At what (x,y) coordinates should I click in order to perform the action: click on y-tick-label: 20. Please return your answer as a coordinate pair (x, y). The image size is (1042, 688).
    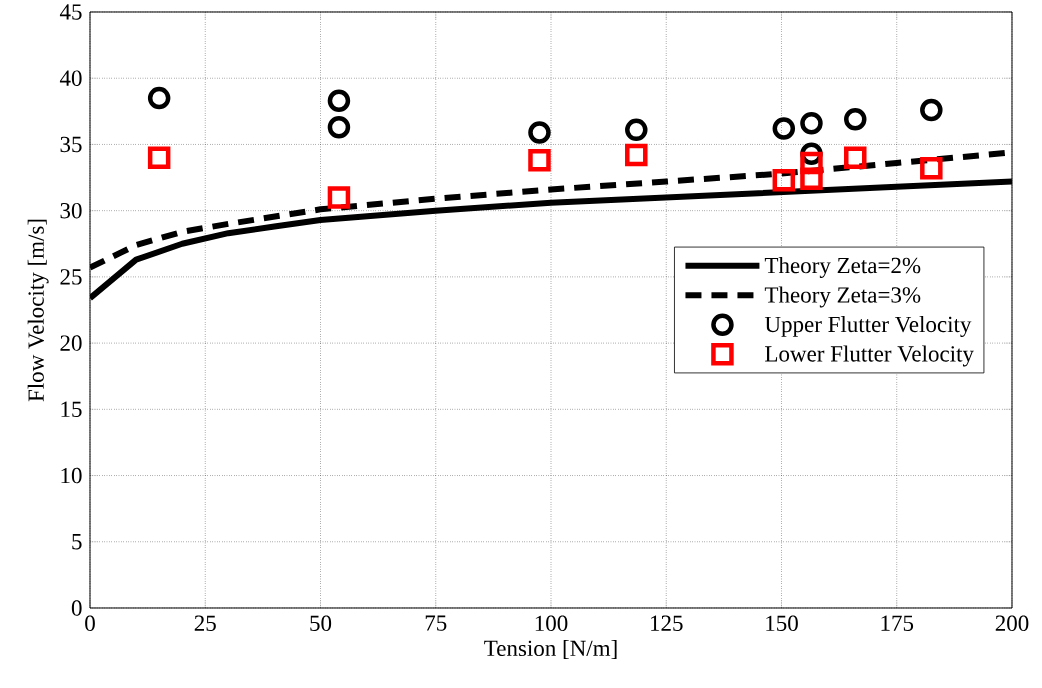
    Looking at the image, I should click on (71, 343).